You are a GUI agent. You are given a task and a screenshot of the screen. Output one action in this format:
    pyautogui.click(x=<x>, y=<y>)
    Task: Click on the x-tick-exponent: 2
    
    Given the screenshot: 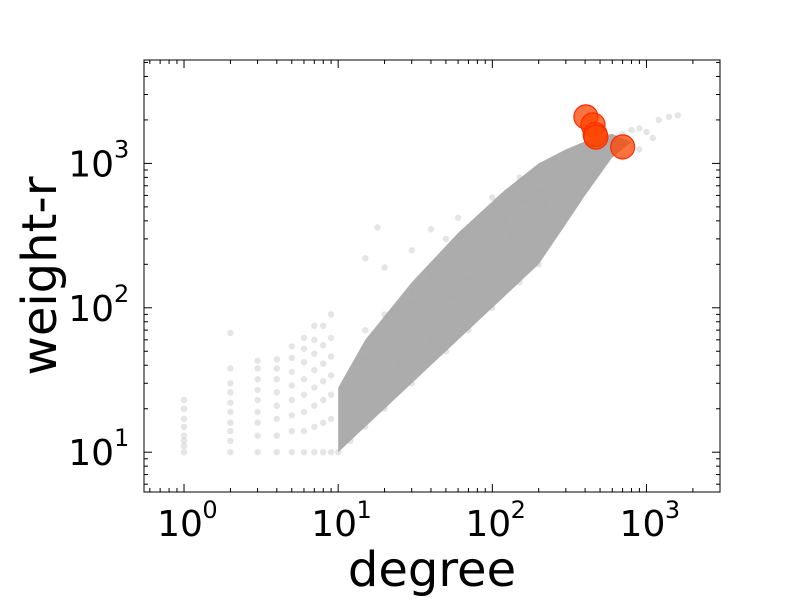 What is the action you would take?
    pyautogui.click(x=518, y=510)
    